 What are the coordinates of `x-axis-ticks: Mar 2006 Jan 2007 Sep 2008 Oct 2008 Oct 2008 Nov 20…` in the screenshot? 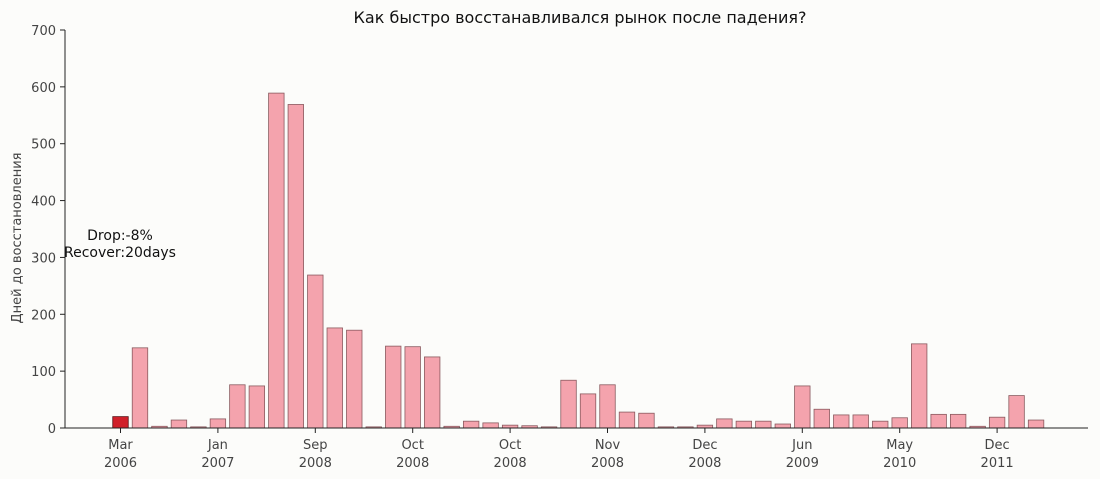 It's located at (559, 449).